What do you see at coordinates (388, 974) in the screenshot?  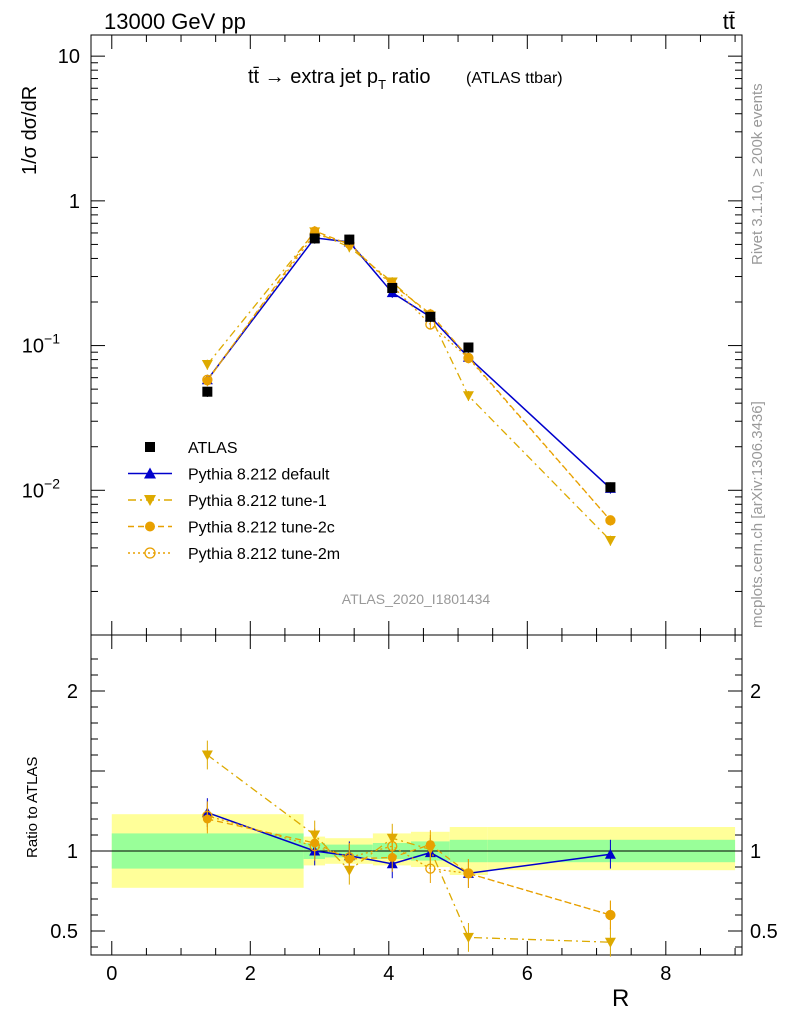 I see `x-tick-label: 4` at bounding box center [388, 974].